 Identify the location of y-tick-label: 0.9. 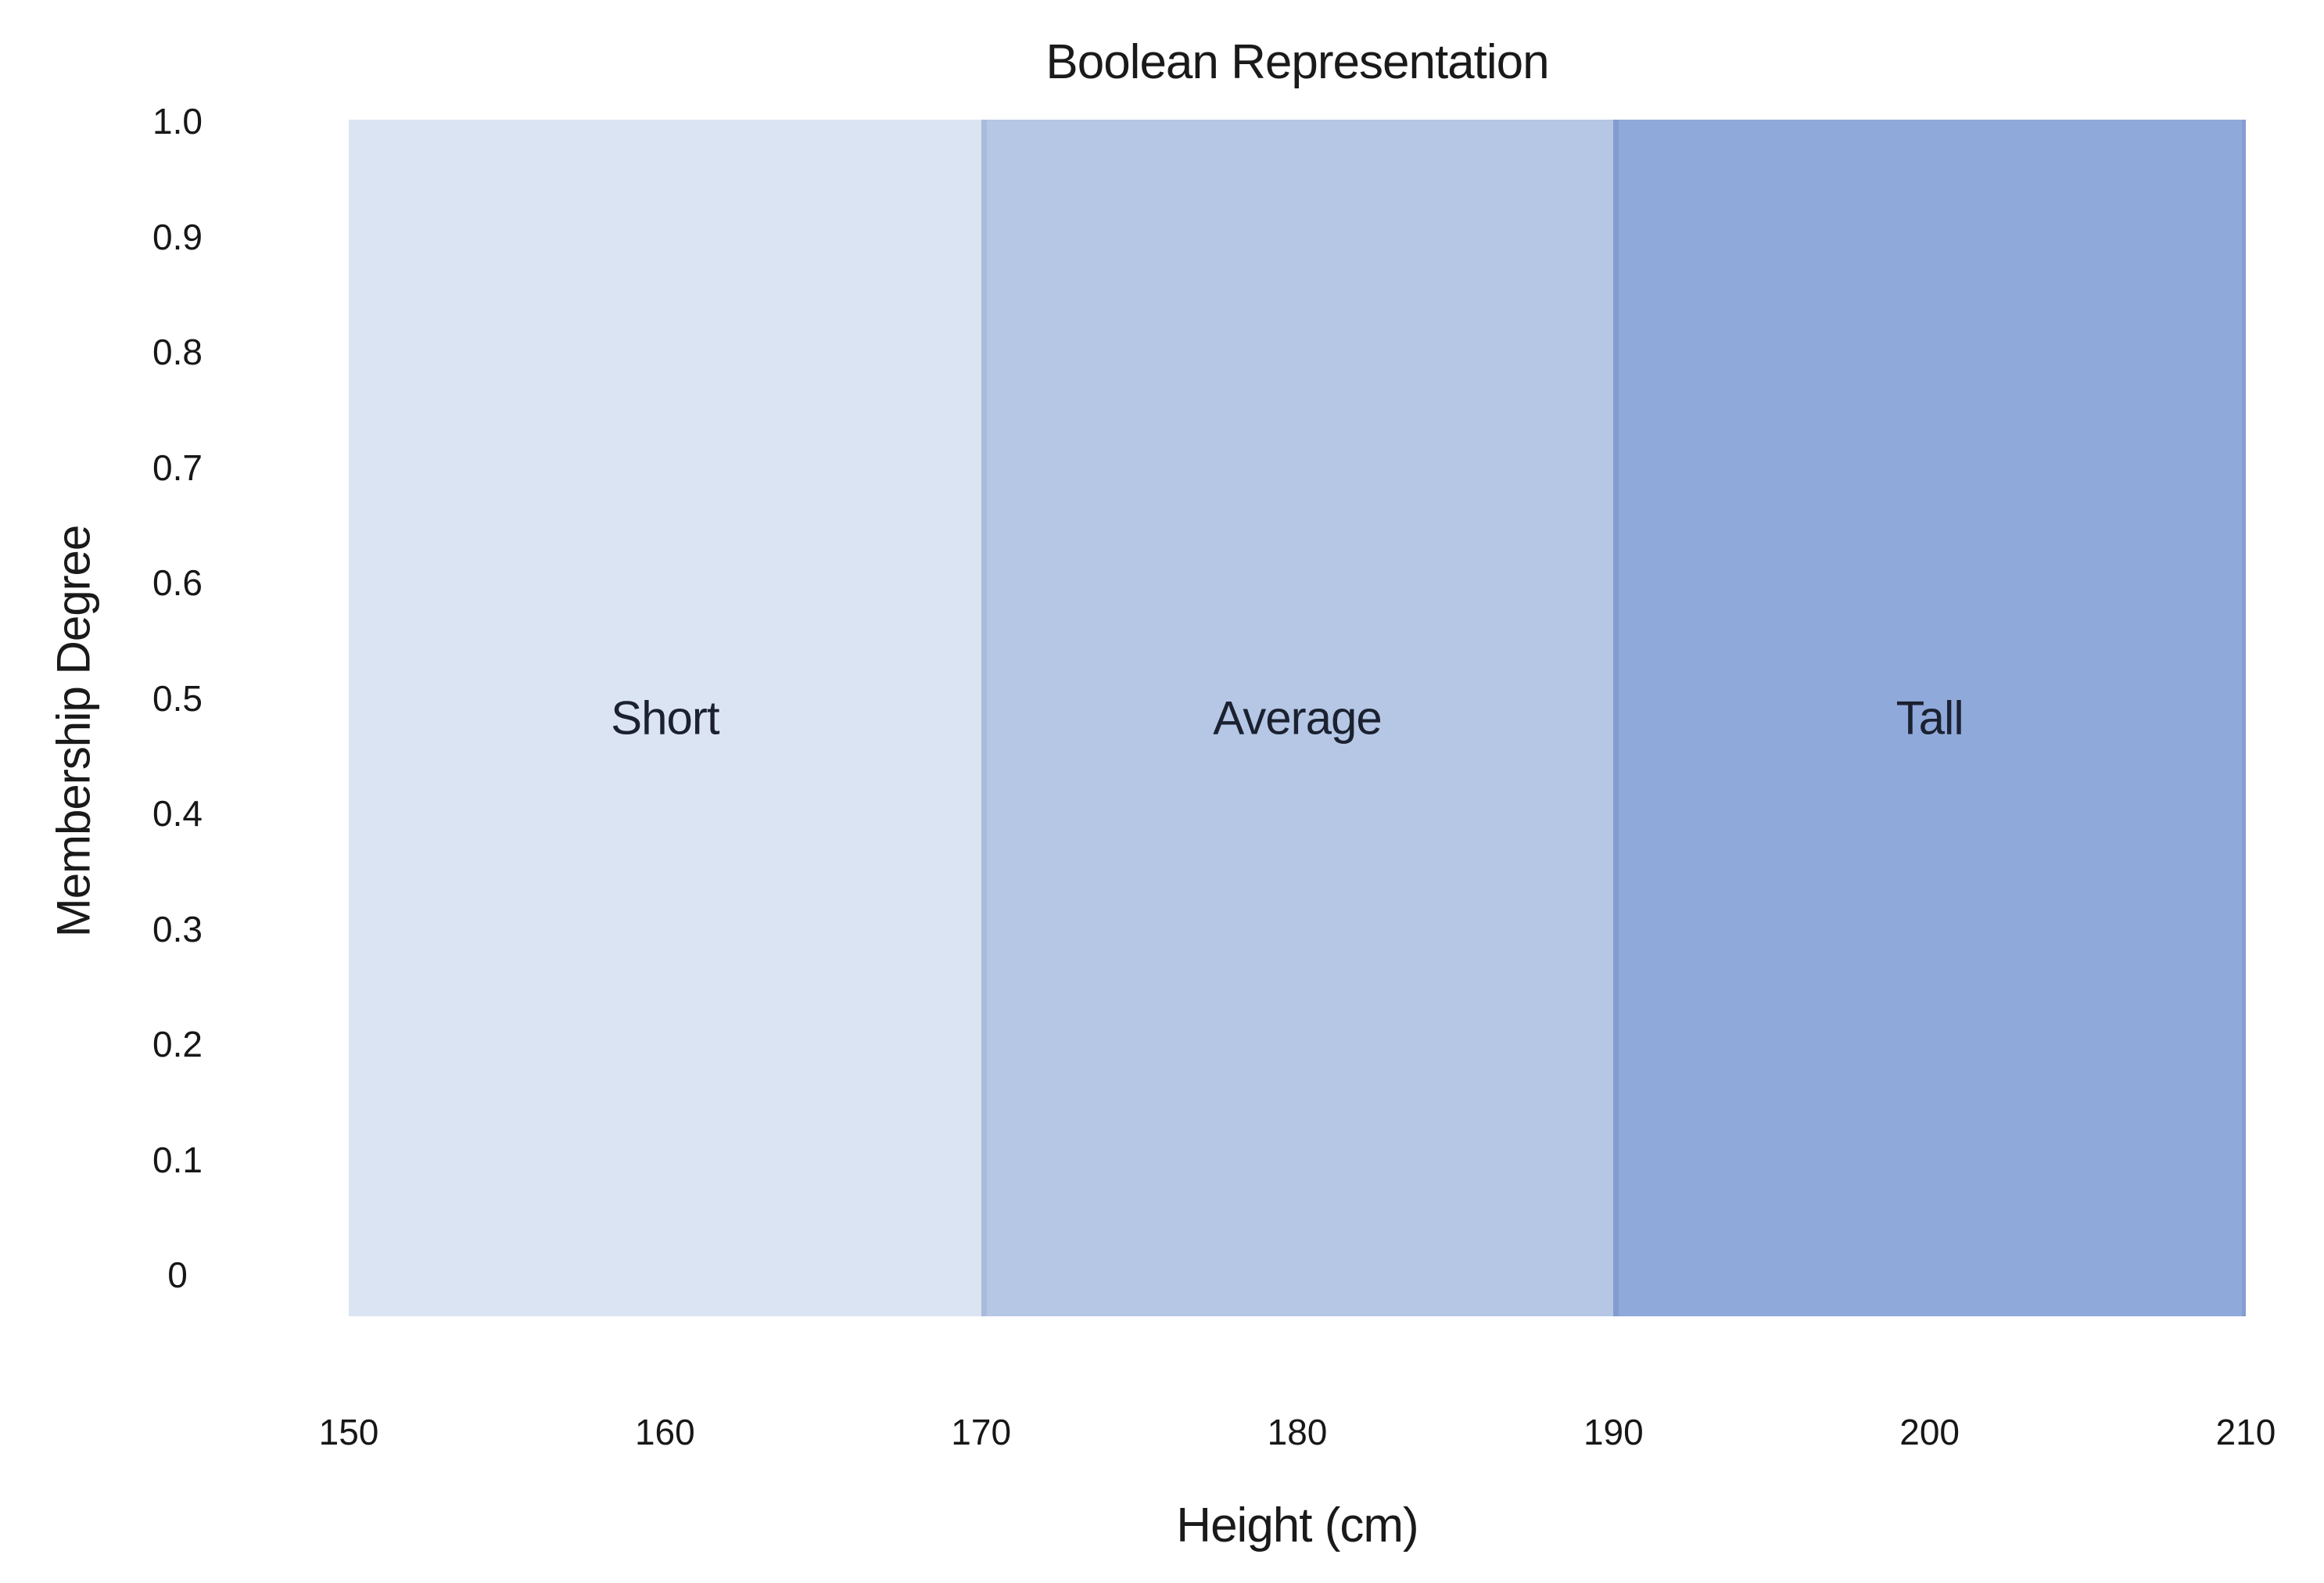
(177, 237).